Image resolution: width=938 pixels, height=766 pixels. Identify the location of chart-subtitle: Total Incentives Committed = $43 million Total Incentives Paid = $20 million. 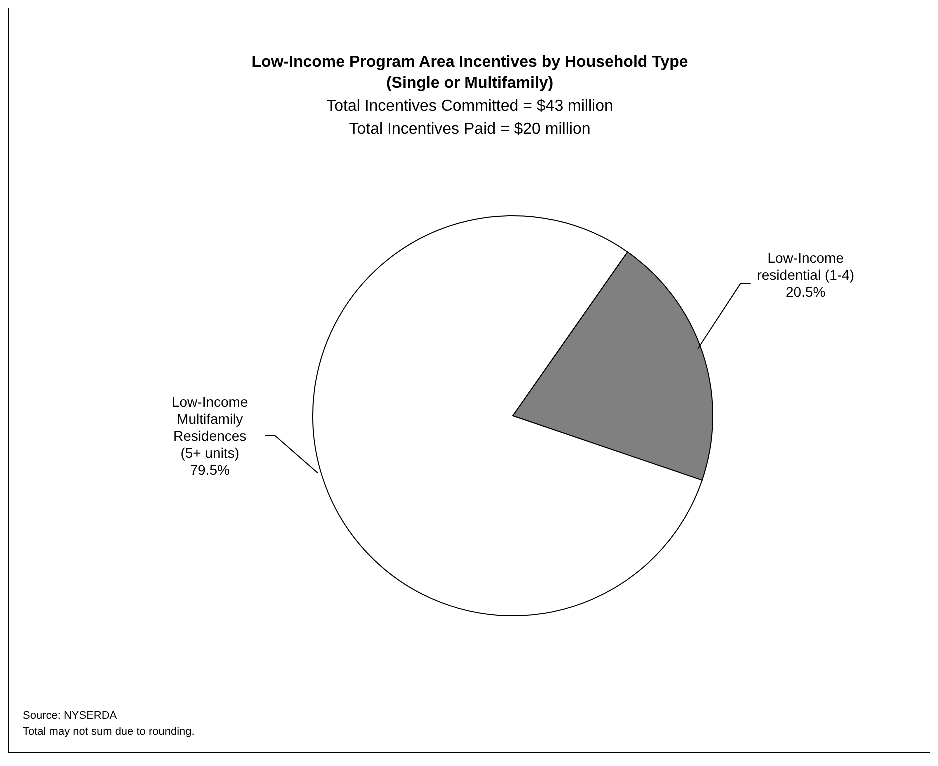
(470, 118).